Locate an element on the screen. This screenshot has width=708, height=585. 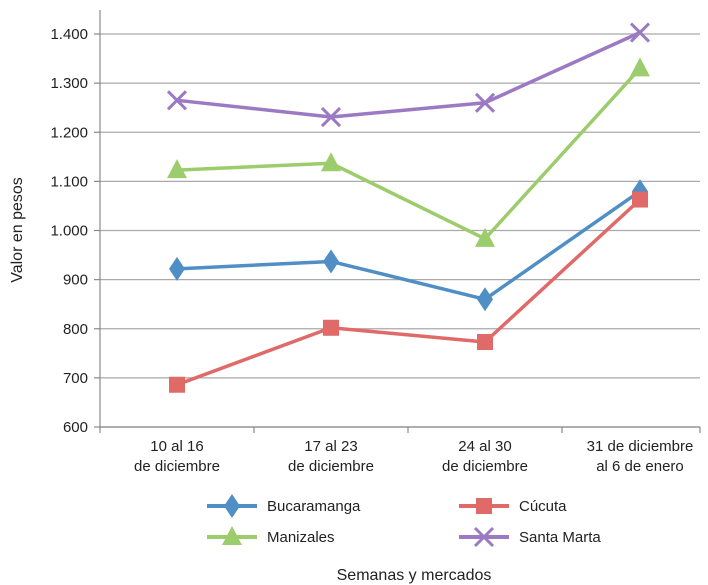
legend-entry: Bucaramanga is located at coordinates (284, 506).